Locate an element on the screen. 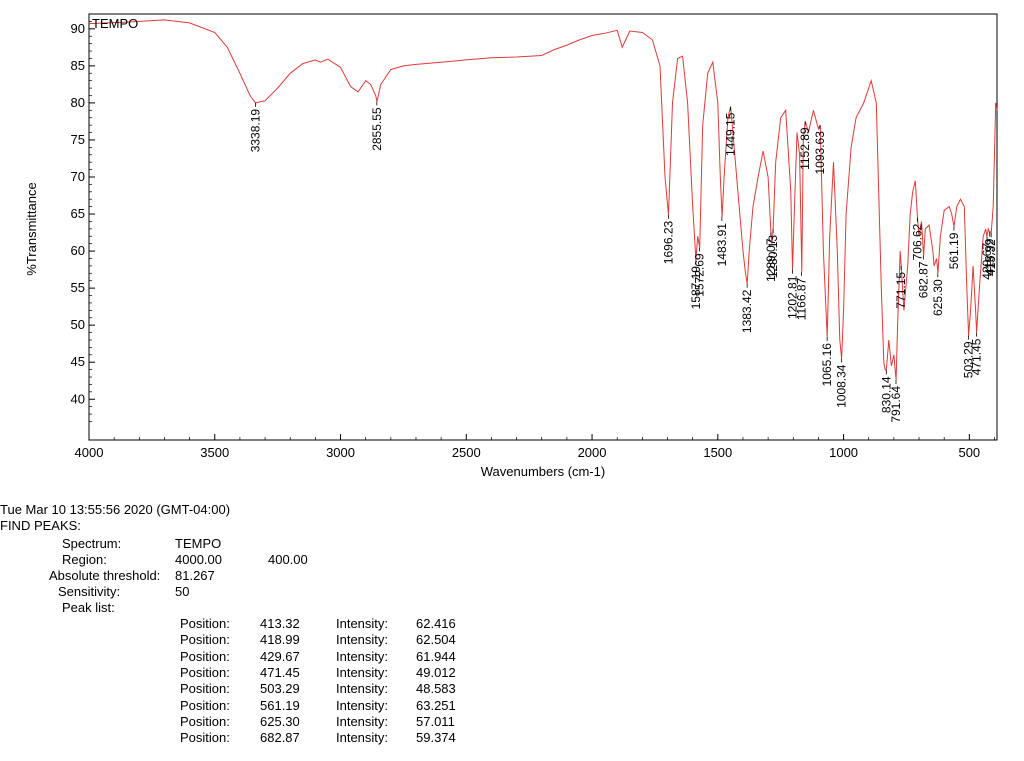 This screenshot has height=761, width=1024. peak-annotation: 1152.89 is located at coordinates (805, 145).